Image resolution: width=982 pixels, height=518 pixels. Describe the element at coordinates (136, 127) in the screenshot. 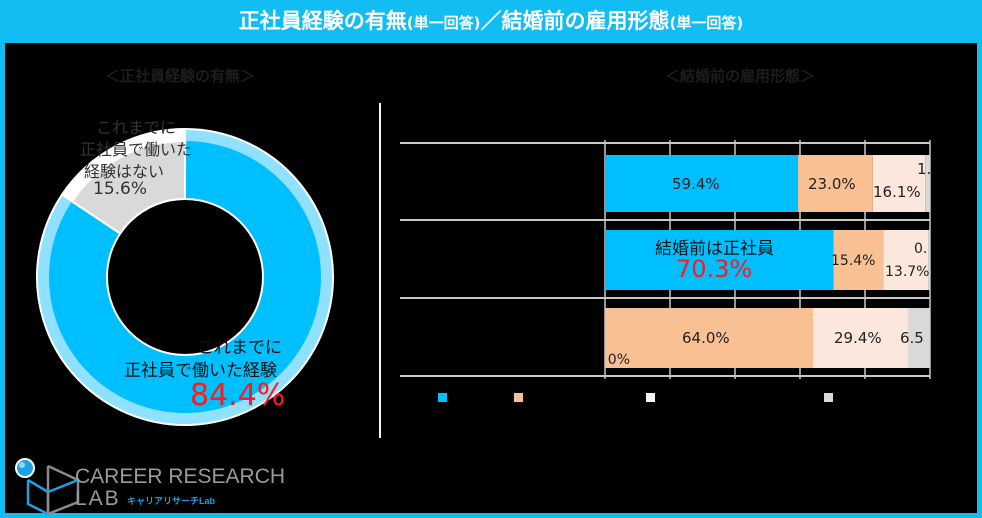

I see `donut-no-label-line1: これまでに` at that location.